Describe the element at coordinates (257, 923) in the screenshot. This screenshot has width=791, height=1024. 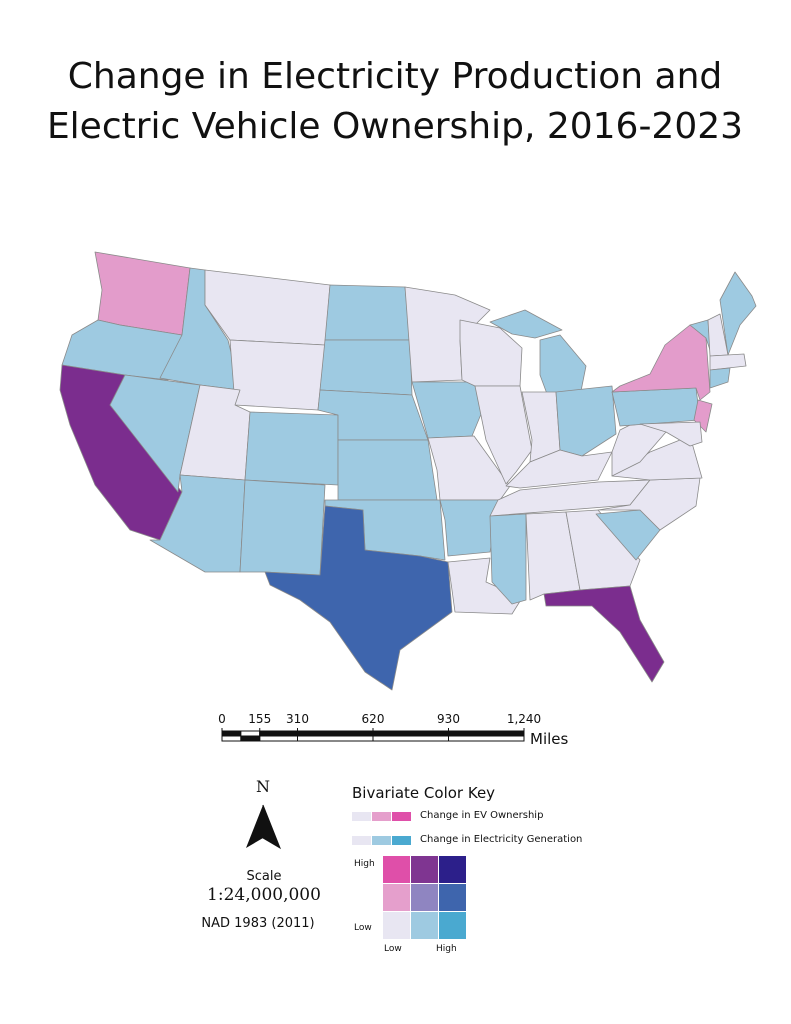
I see `datum: NAD 1983 (2011)` at that location.